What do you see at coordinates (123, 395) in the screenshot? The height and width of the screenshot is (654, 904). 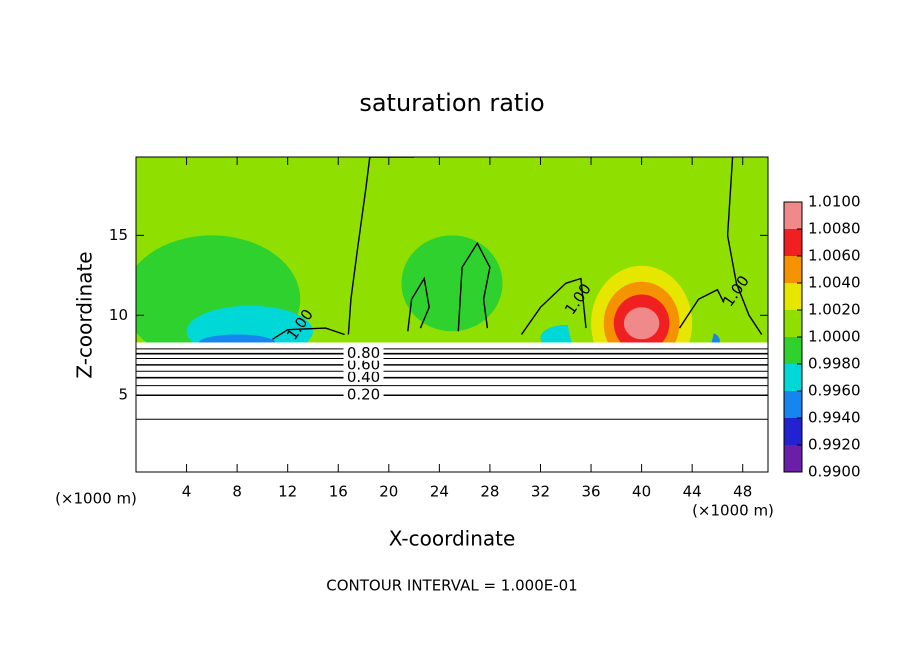 I see `y-tick-label: 5` at bounding box center [123, 395].